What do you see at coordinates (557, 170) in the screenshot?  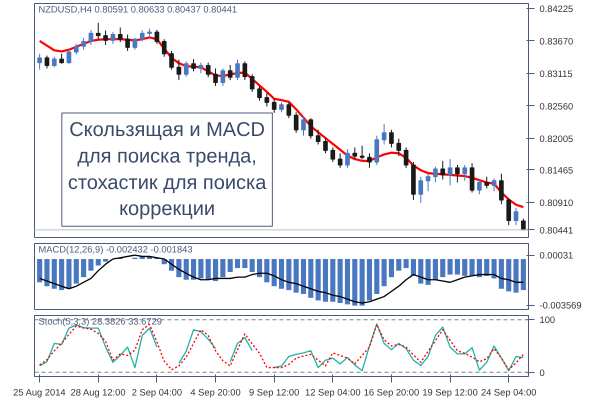 I see `y-tick-label: 0.81465` at bounding box center [557, 170].